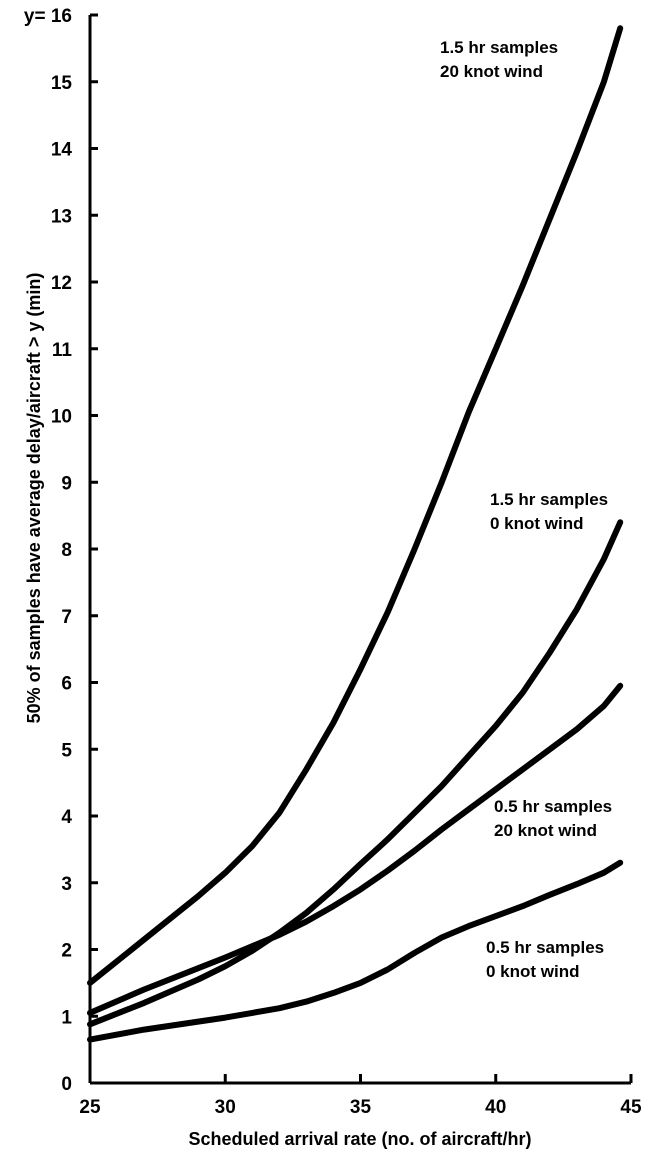  What do you see at coordinates (61, 216) in the screenshot?
I see `y-tick-label: 13` at bounding box center [61, 216].